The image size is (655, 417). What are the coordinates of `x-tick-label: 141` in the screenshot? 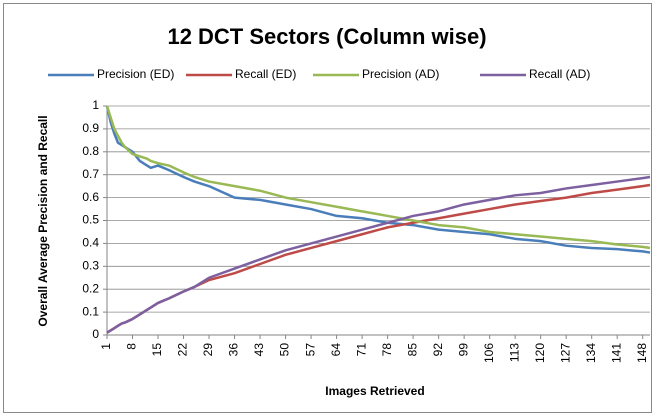 It's located at (616, 353).